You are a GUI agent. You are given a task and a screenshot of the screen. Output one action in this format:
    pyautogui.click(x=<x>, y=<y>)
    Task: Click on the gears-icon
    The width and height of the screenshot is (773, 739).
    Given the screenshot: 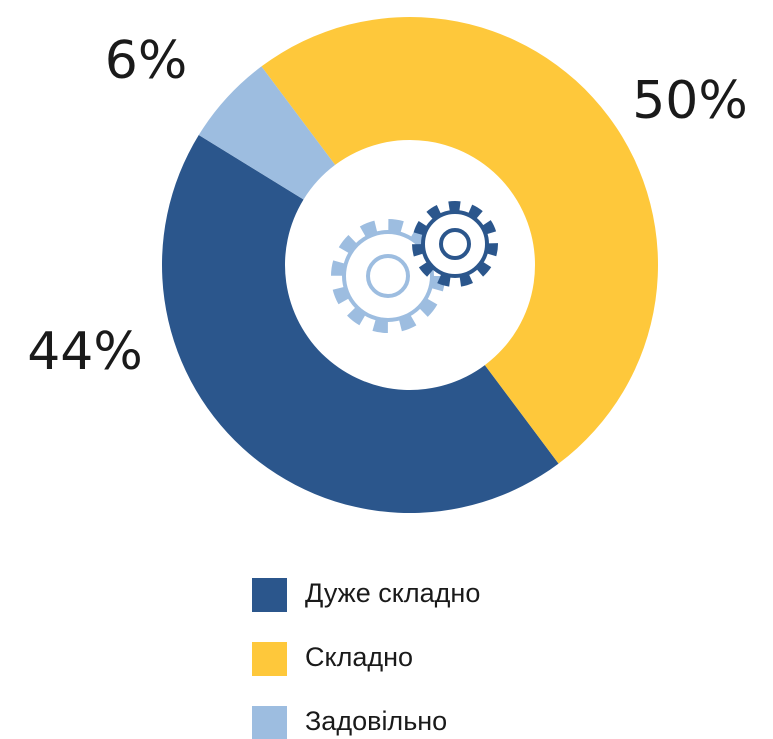 What is the action you would take?
    pyautogui.click(x=414, y=267)
    